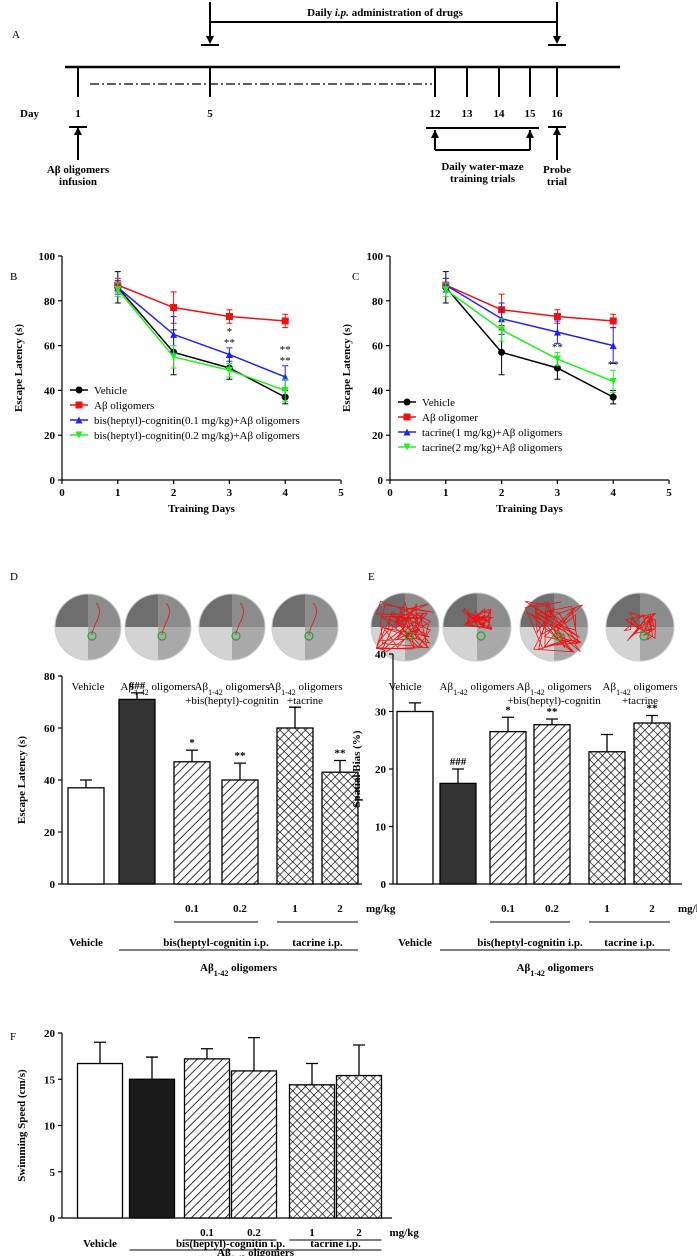 The width and height of the screenshot is (697, 1256). What do you see at coordinates (640, 626) in the screenshot?
I see `swim-trace` at bounding box center [640, 626].